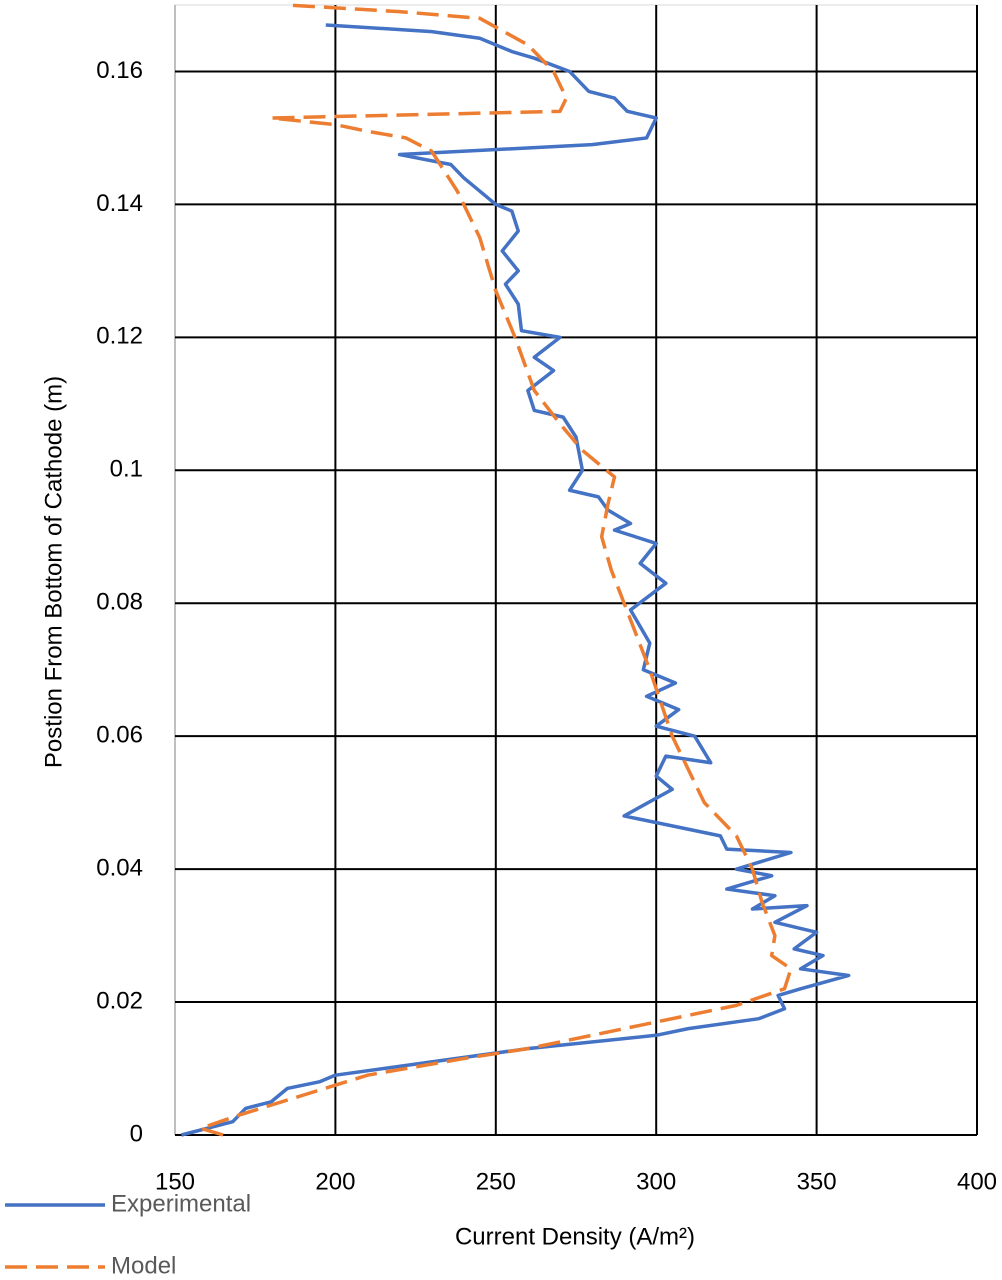 The image size is (1002, 1280). I want to click on y-tick-label: 0.12, so click(119, 336).